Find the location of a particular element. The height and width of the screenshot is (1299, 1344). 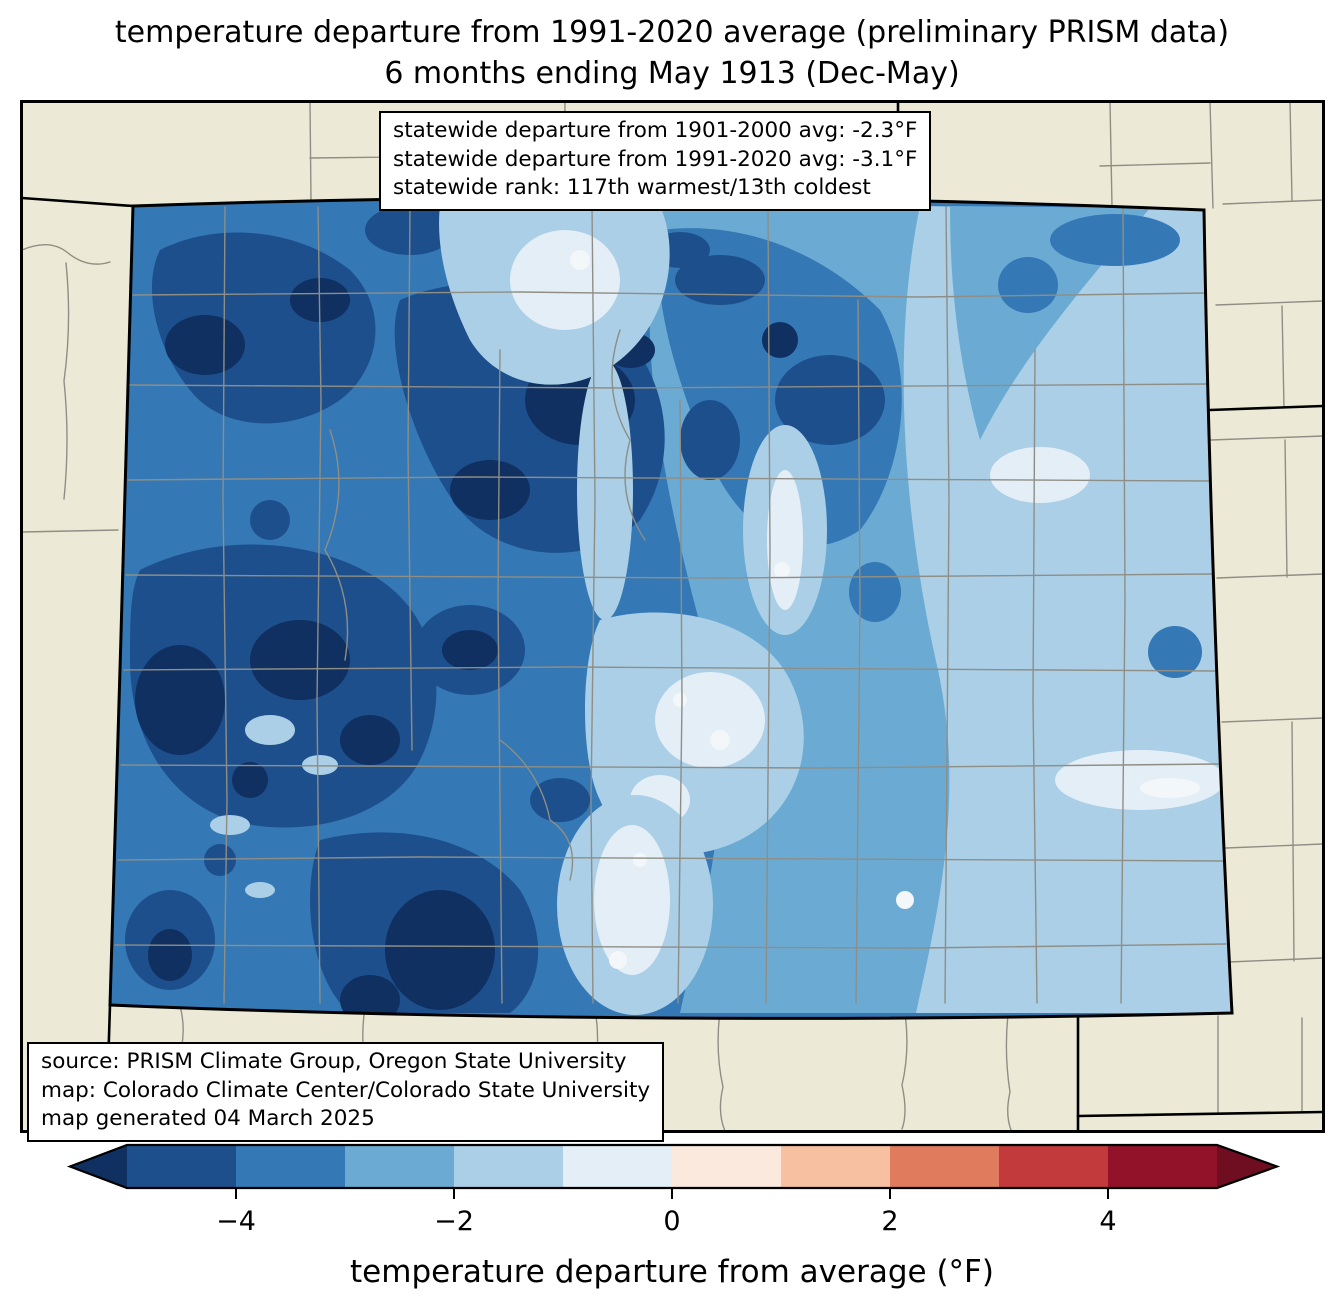

nebraska-kansas-border is located at coordinates (1265, 408).